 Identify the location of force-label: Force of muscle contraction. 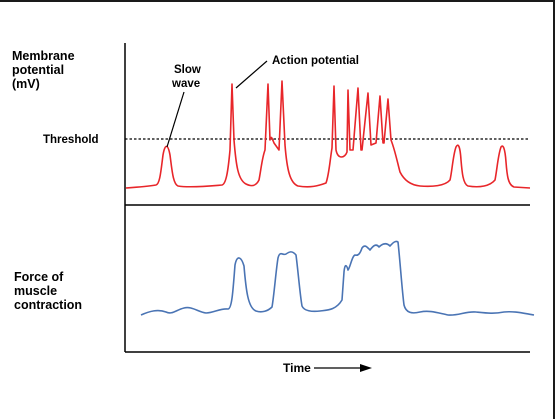
(48, 291).